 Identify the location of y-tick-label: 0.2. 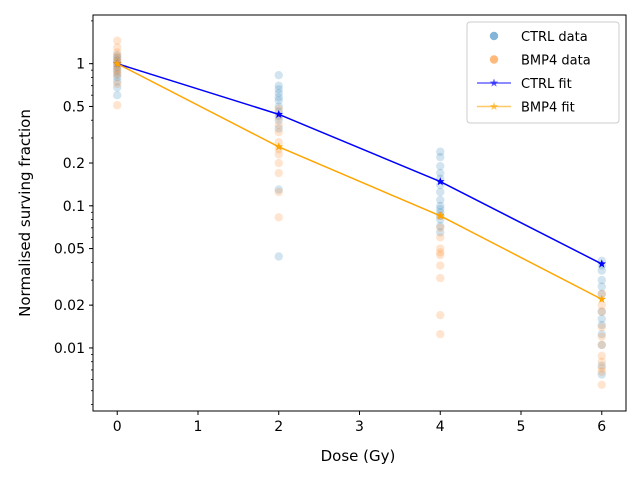
(74, 164).